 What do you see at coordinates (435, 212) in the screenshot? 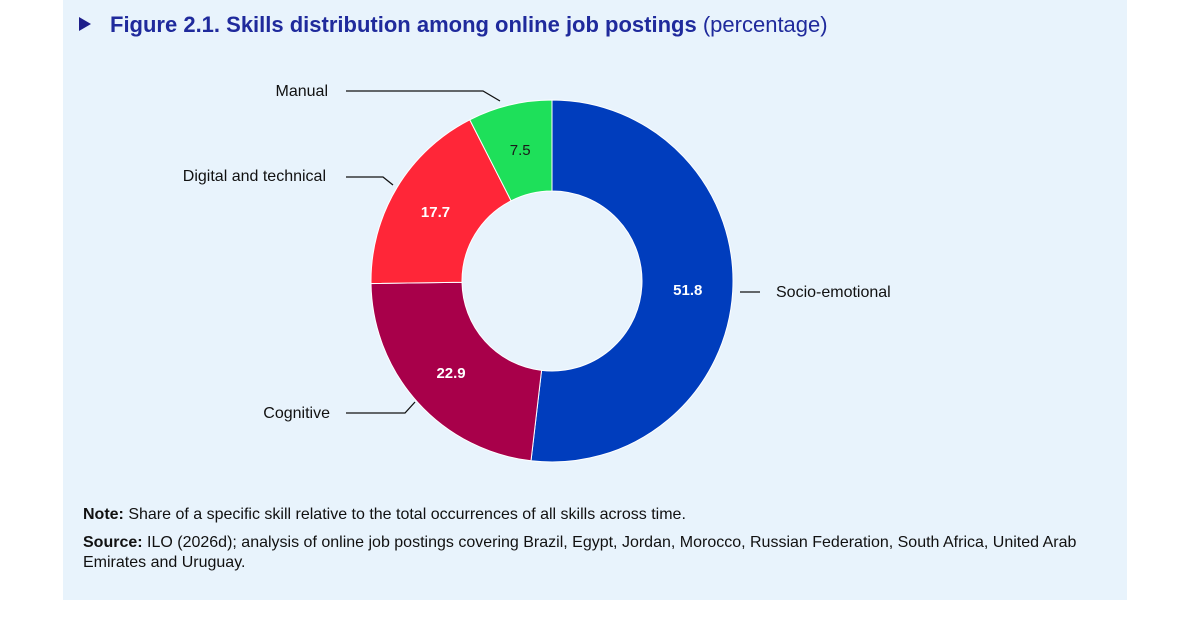
I see `data-label-digital-and-technical: 17.7` at bounding box center [435, 212].